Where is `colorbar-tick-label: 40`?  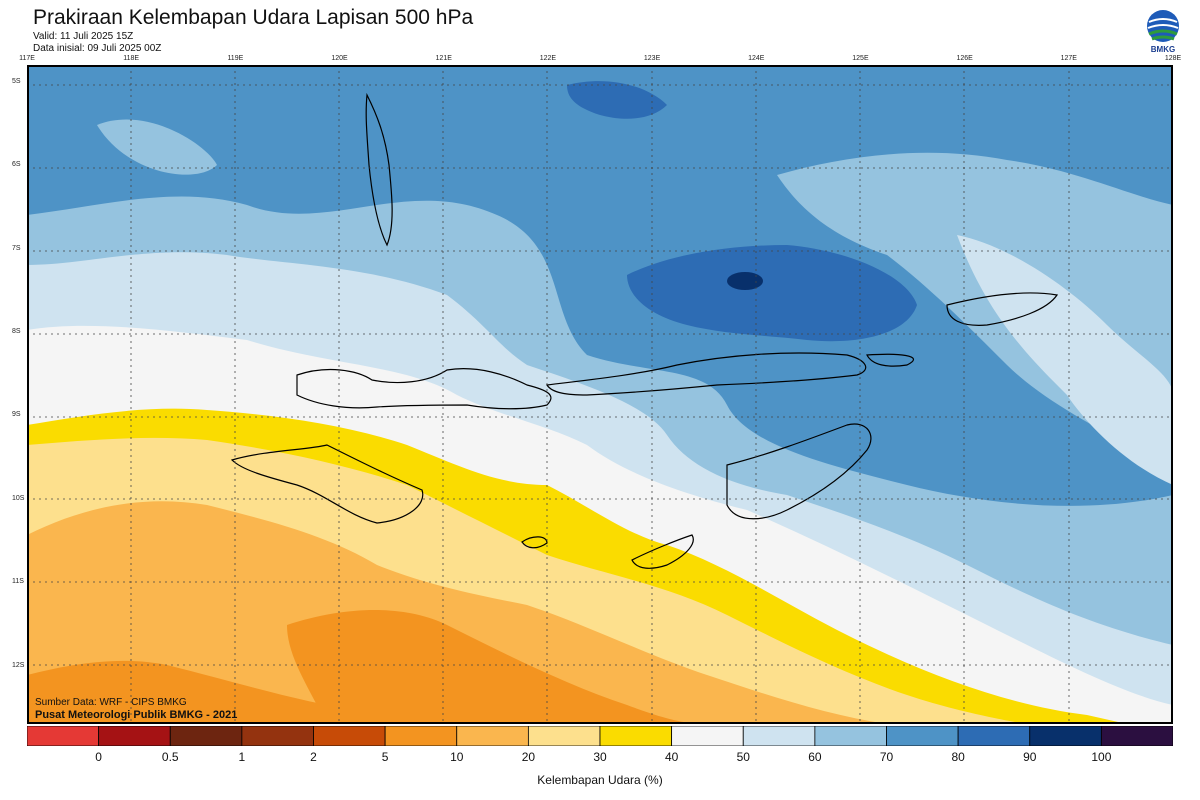 colorbar-tick-label: 40 is located at coordinates (671, 757).